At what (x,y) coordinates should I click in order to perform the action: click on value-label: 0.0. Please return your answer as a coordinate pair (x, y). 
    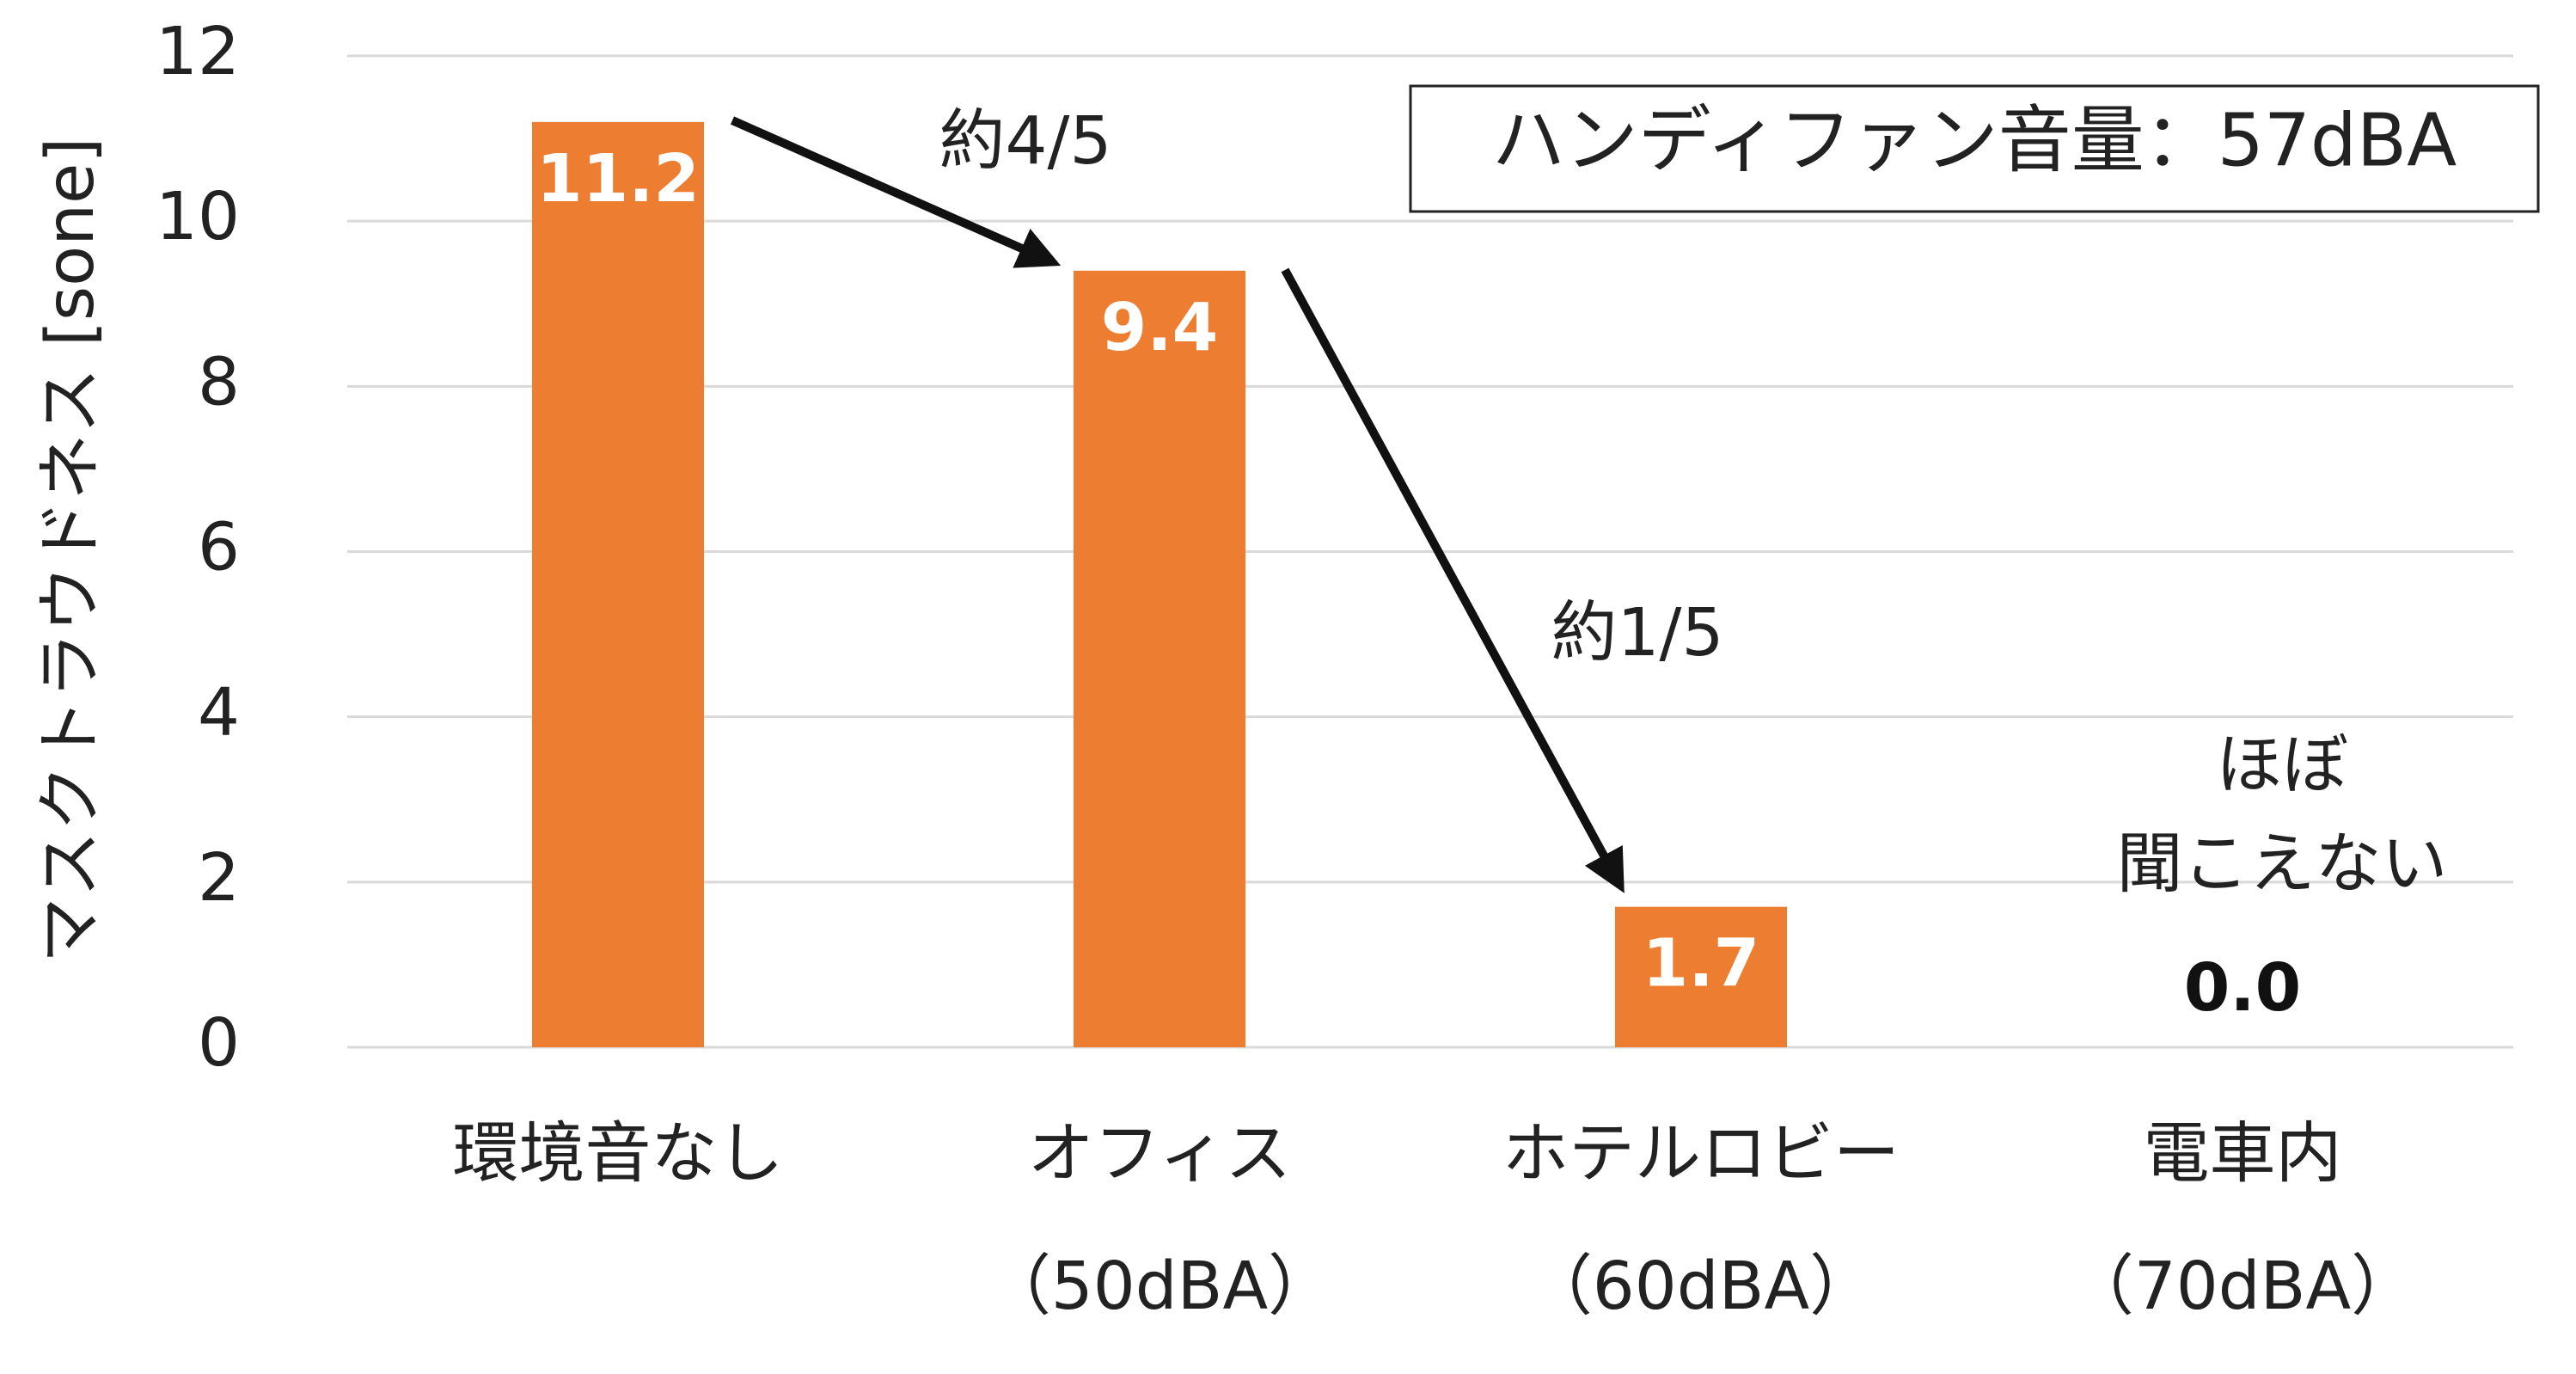
    Looking at the image, I should click on (2242, 989).